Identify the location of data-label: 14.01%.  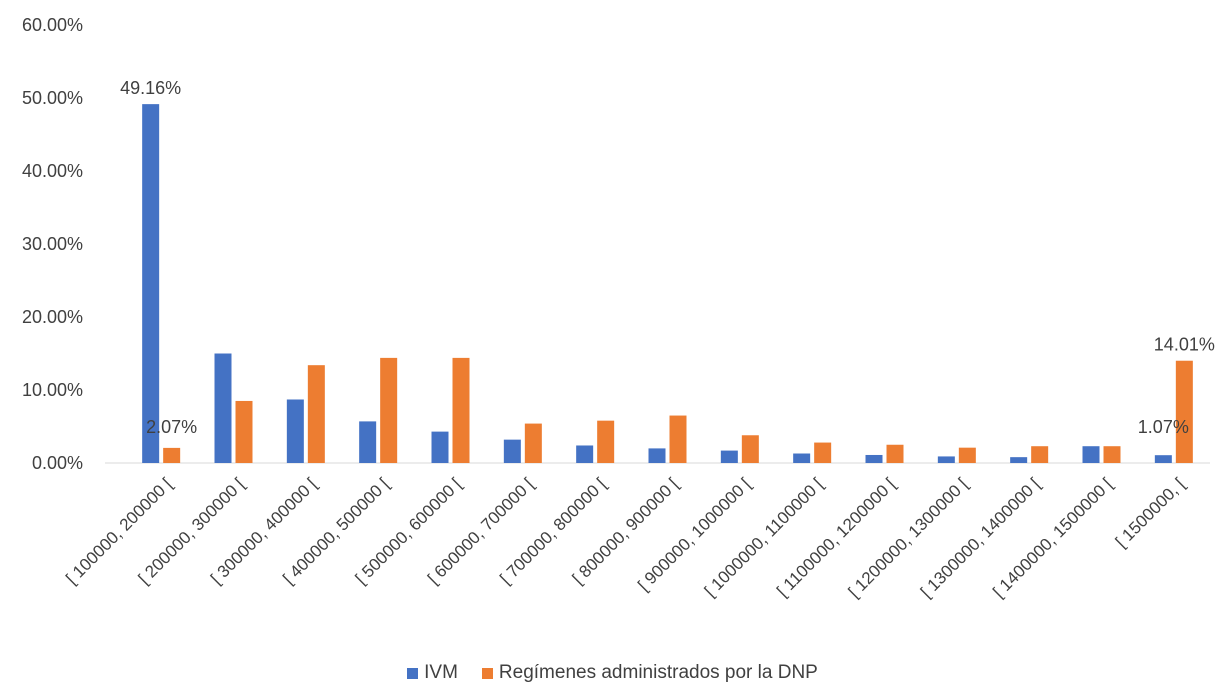
(1184, 345).